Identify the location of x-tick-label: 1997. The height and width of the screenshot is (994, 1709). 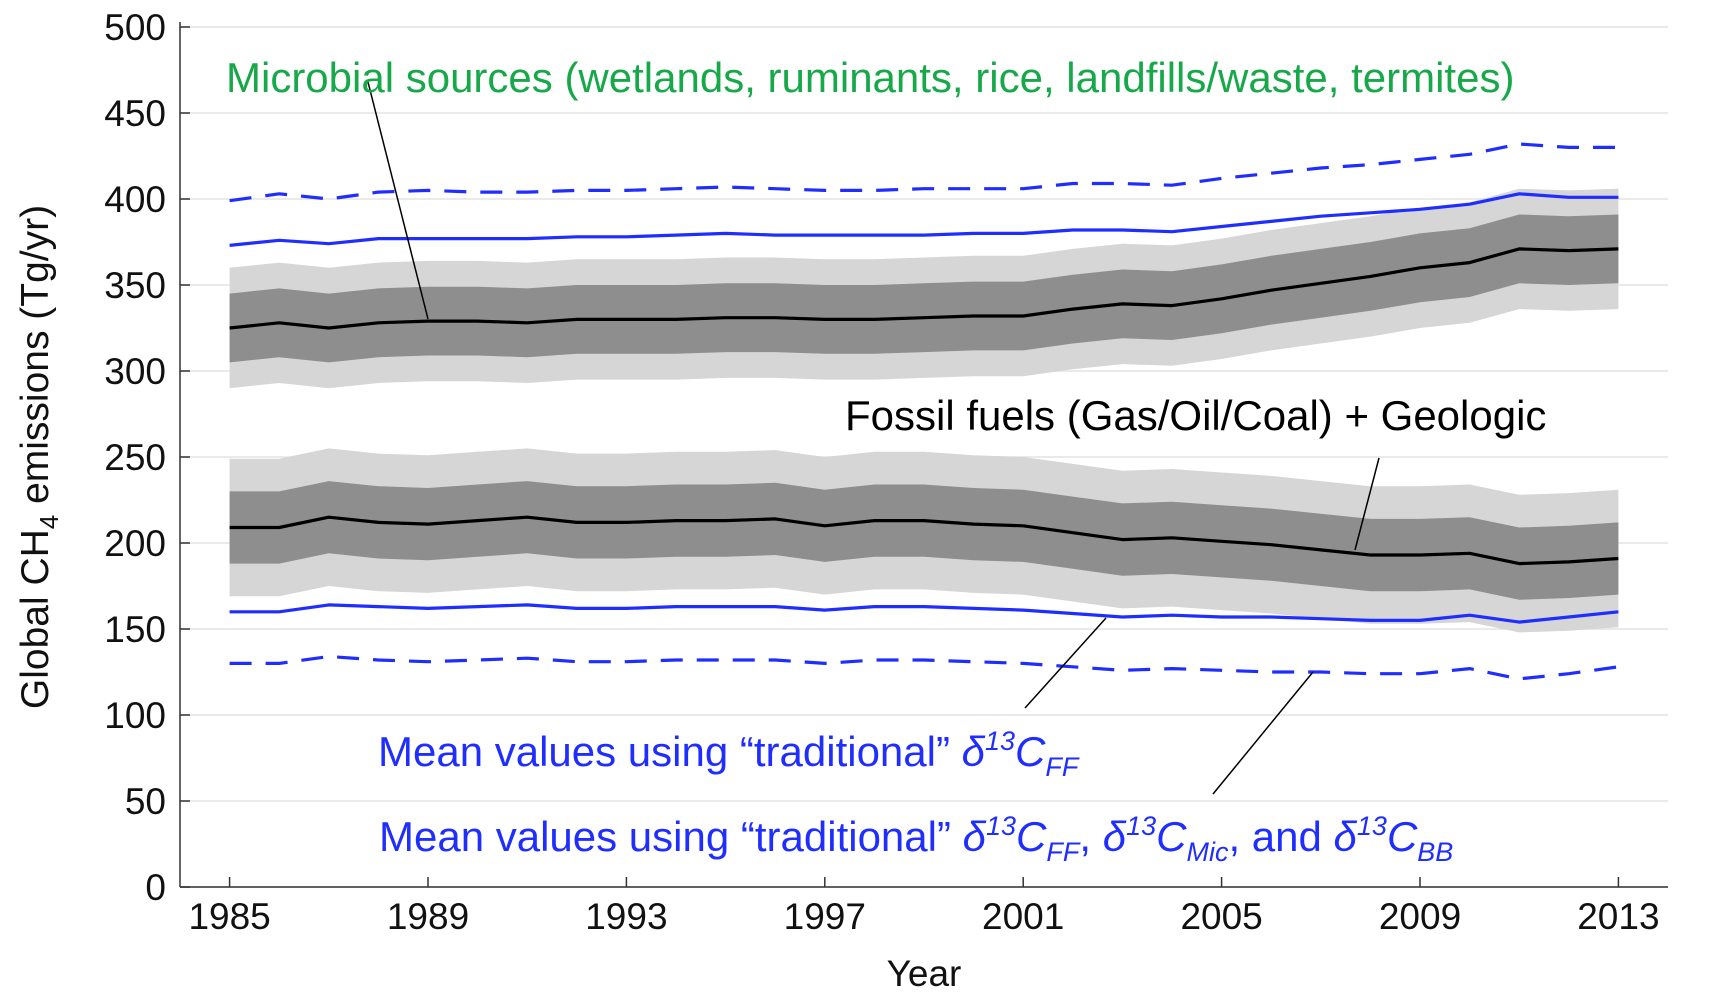
(825, 916).